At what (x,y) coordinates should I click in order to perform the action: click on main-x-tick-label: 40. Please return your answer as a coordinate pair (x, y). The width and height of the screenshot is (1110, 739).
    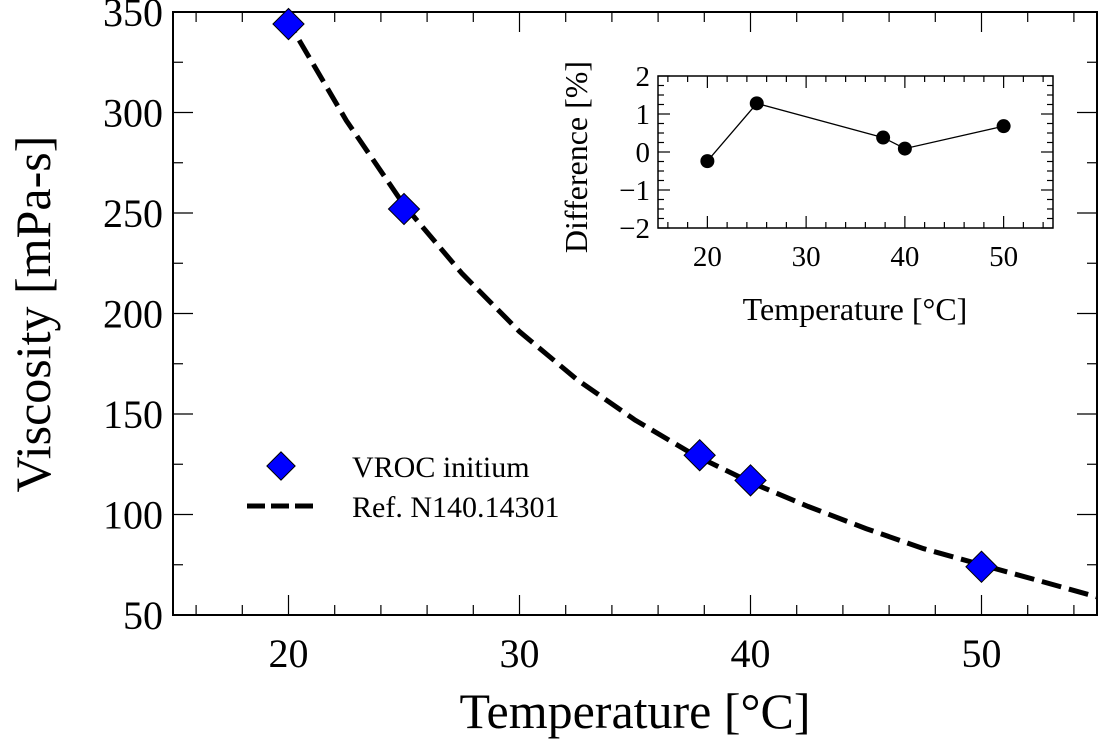
    Looking at the image, I should click on (751, 653).